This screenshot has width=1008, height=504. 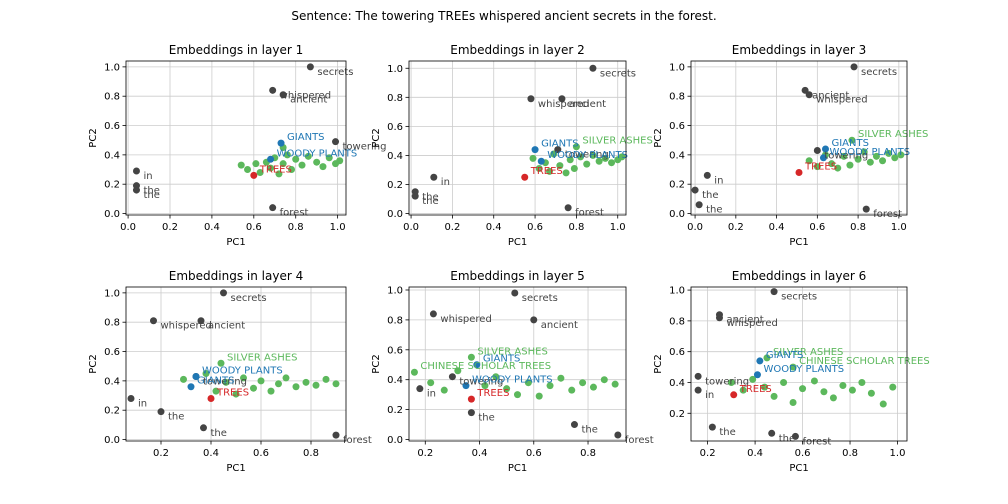 What do you see at coordinates (112, 214) in the screenshot?
I see `y-tick-label: 0.0` at bounding box center [112, 214].